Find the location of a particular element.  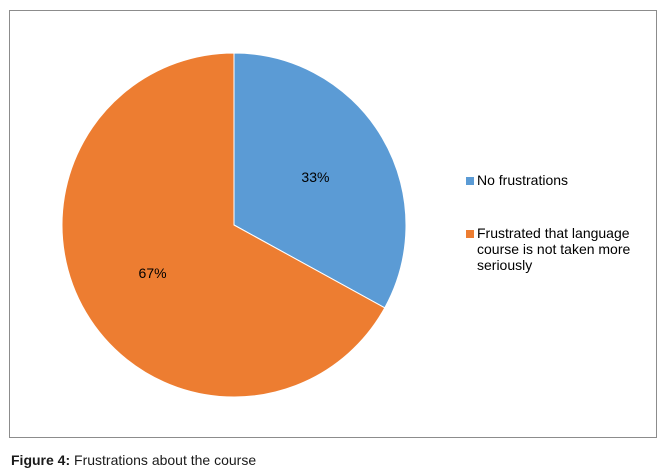

figure-caption: Figure 4: Frustrations about the course is located at coordinates (133, 460).